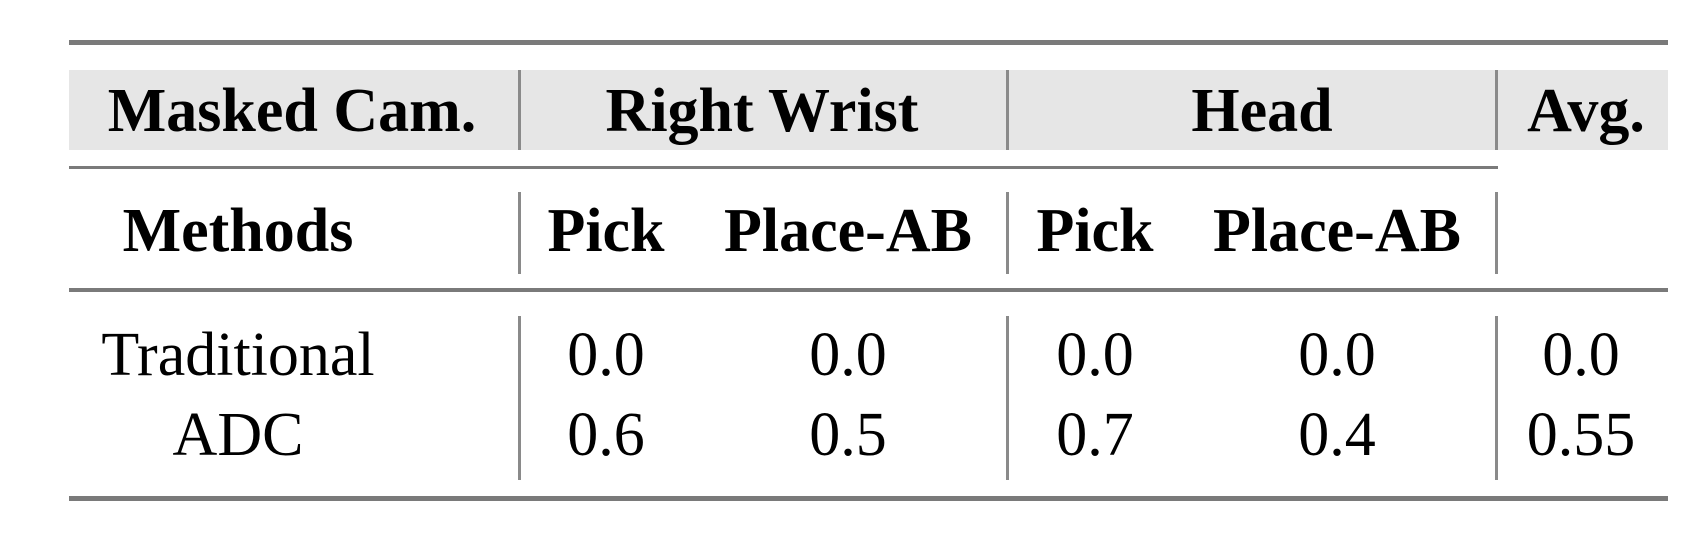 Image resolution: width=1698 pixels, height=536 pixels. Describe the element at coordinates (868, 290) in the screenshot. I see `mid-rule` at that location.